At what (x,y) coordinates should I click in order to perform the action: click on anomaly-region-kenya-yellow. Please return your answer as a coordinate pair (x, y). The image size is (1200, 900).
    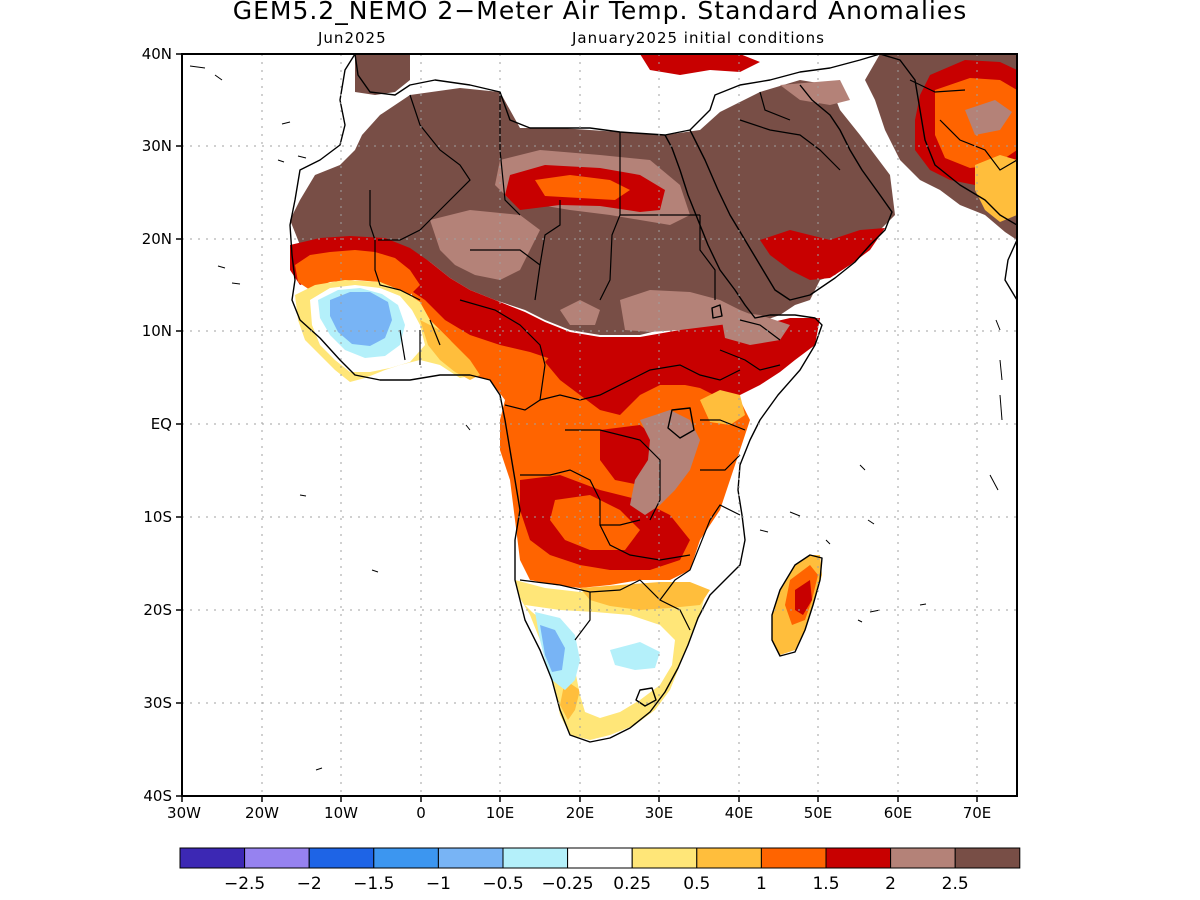
    Looking at the image, I should click on (722, 407).